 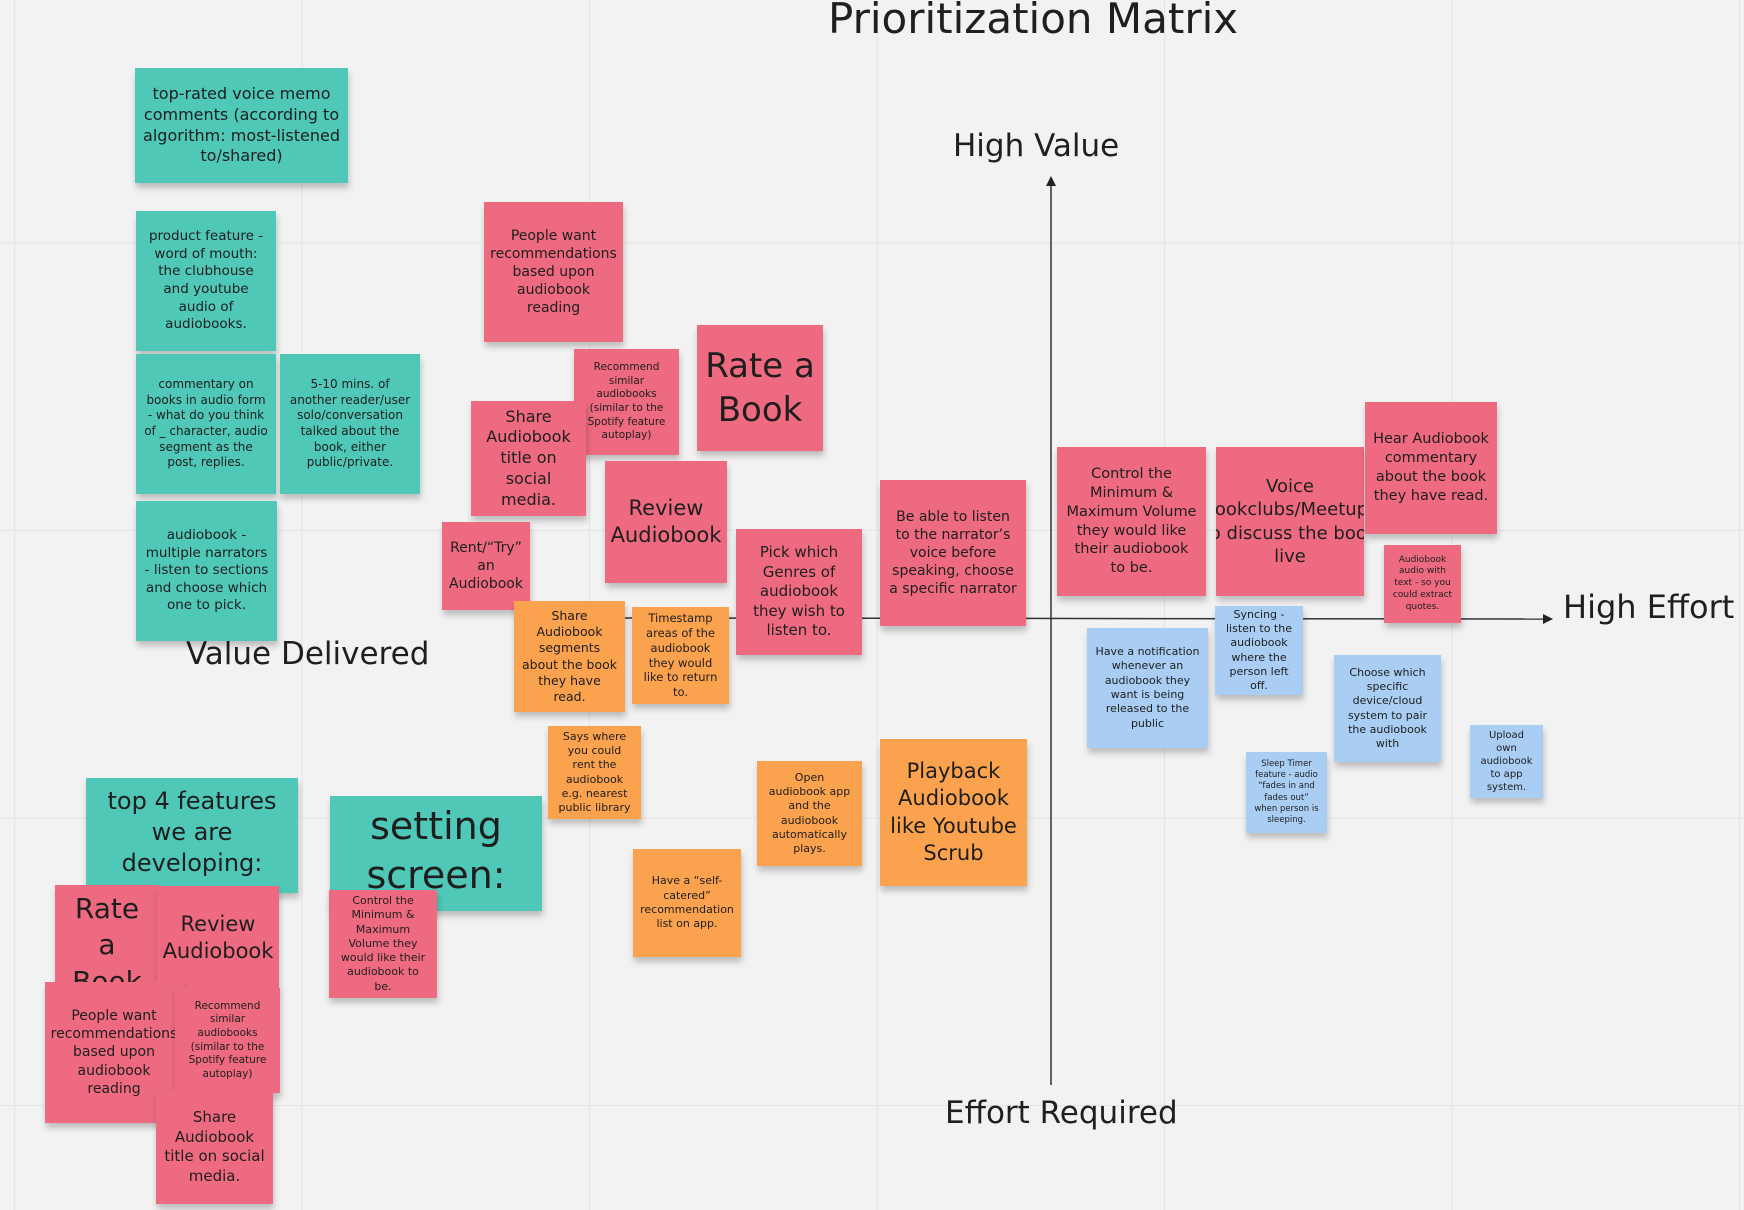 I want to click on vertical-axis-arrowhead, so click(x=1051, y=181).